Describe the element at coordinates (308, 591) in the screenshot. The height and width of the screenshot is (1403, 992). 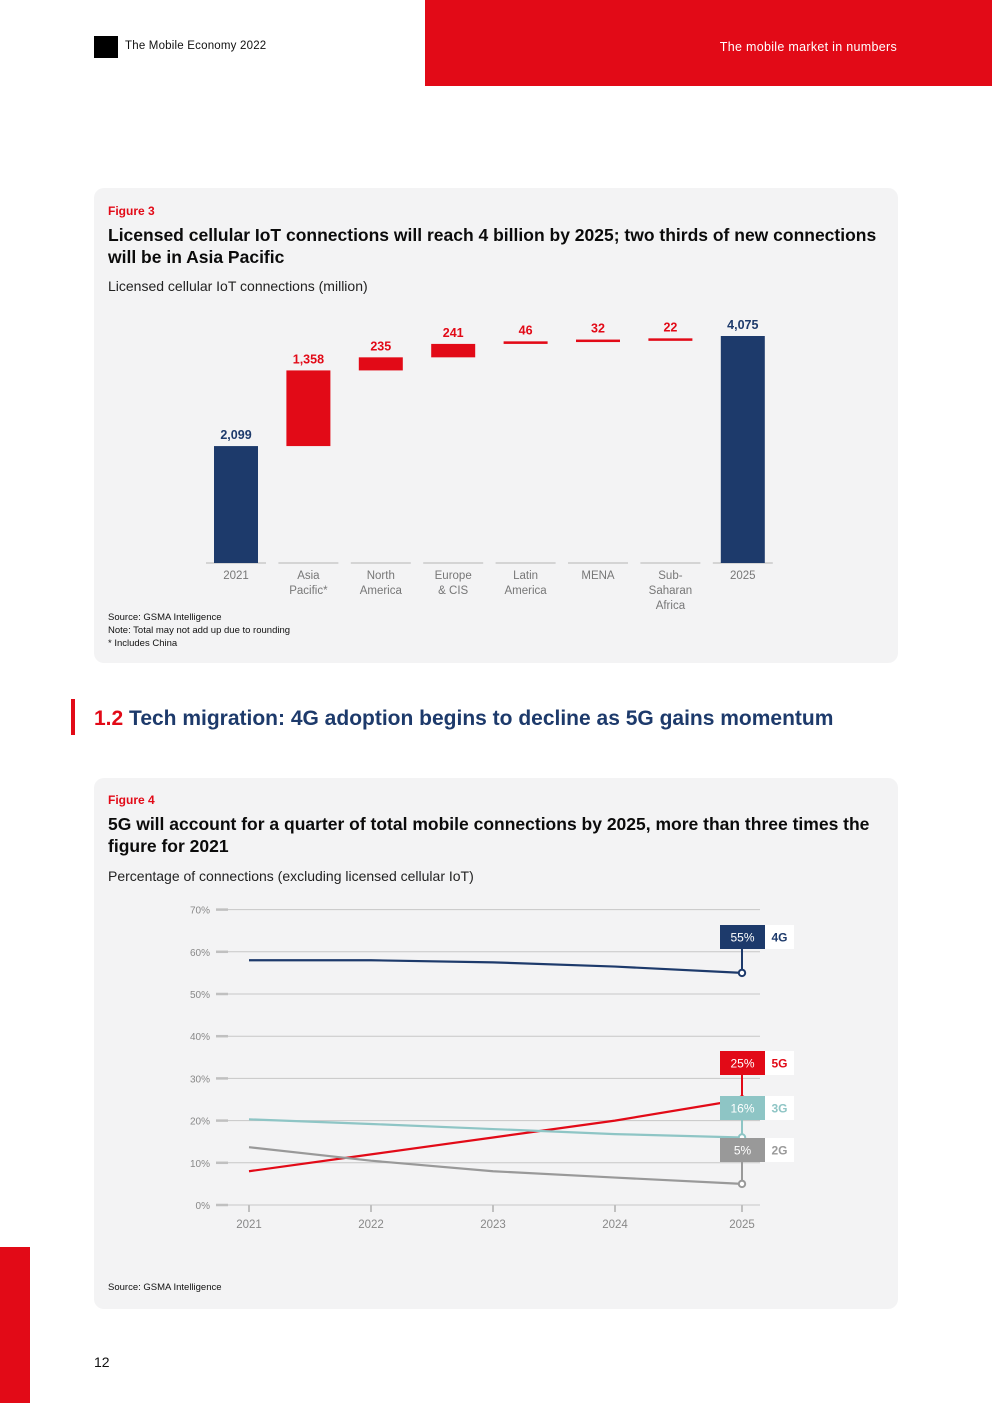
I see `category-label: Pacific*` at that location.